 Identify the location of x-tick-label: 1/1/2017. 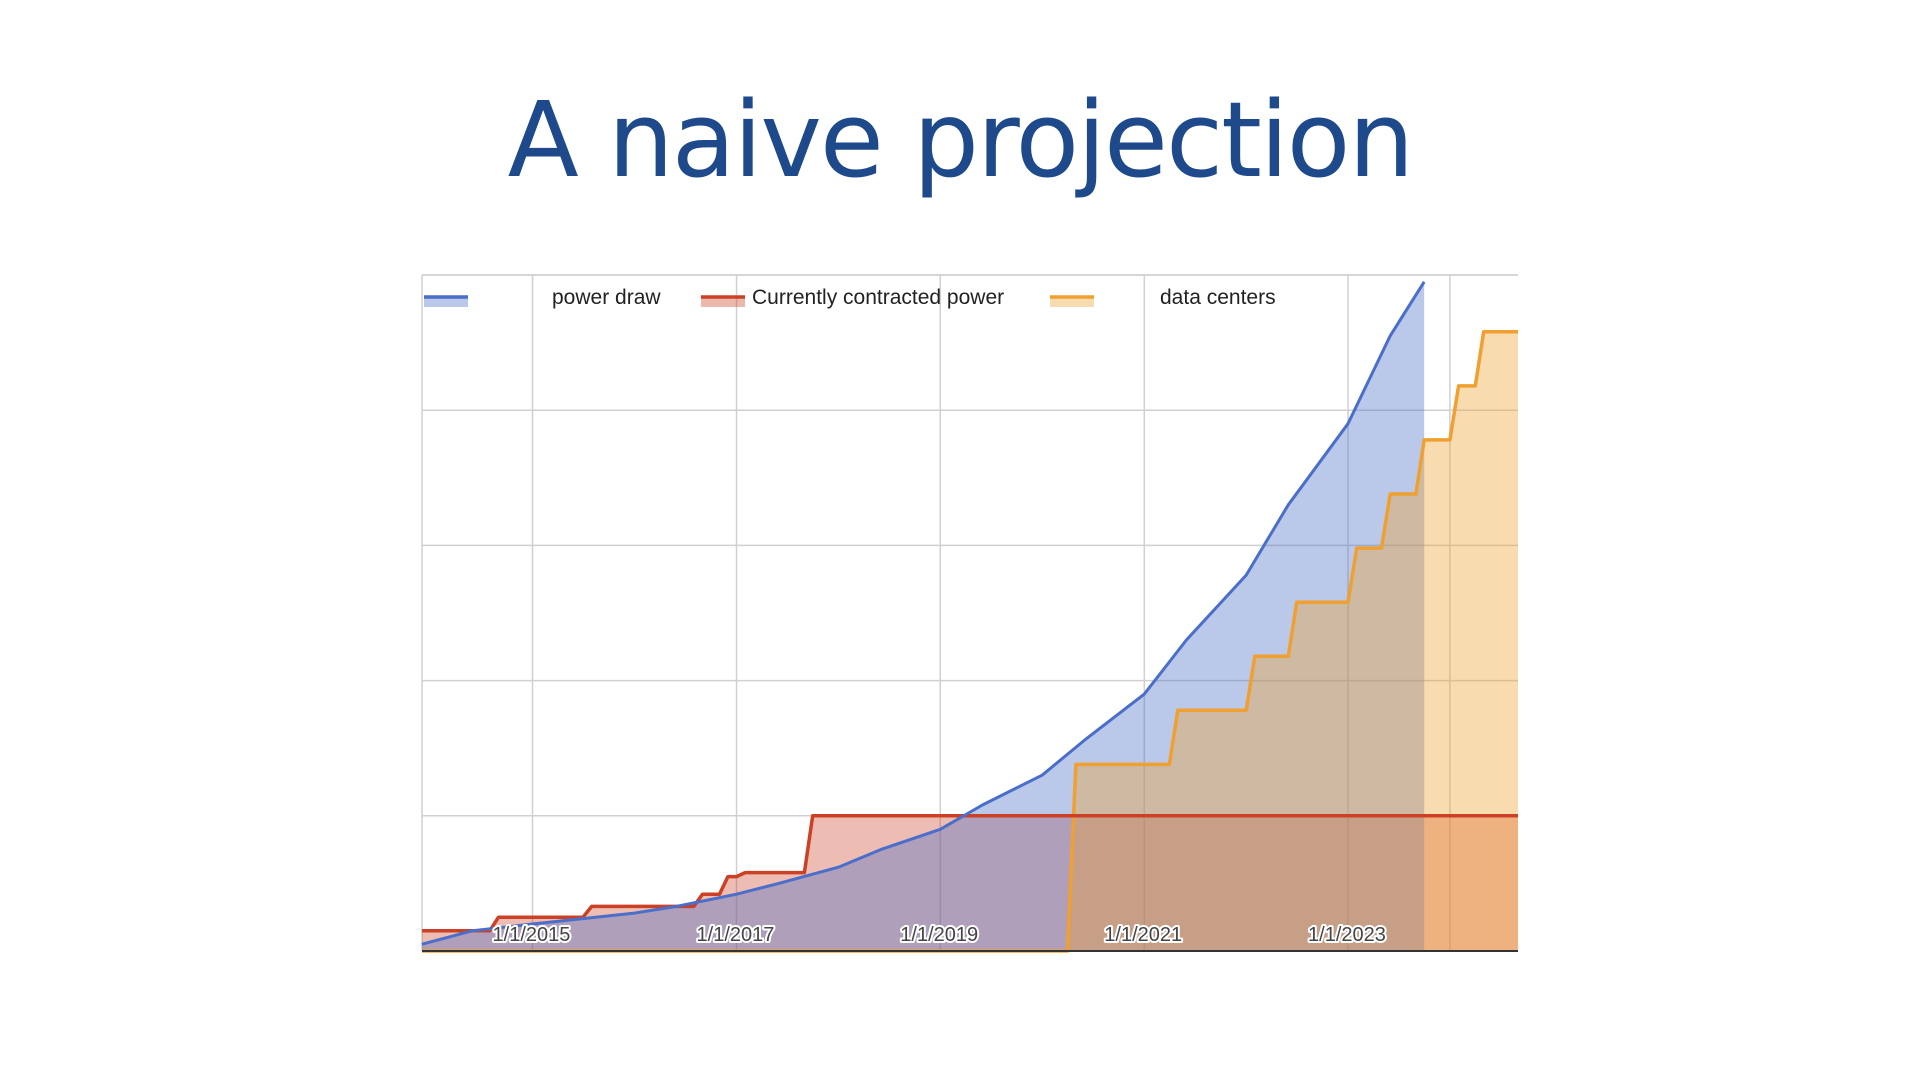
(736, 935).